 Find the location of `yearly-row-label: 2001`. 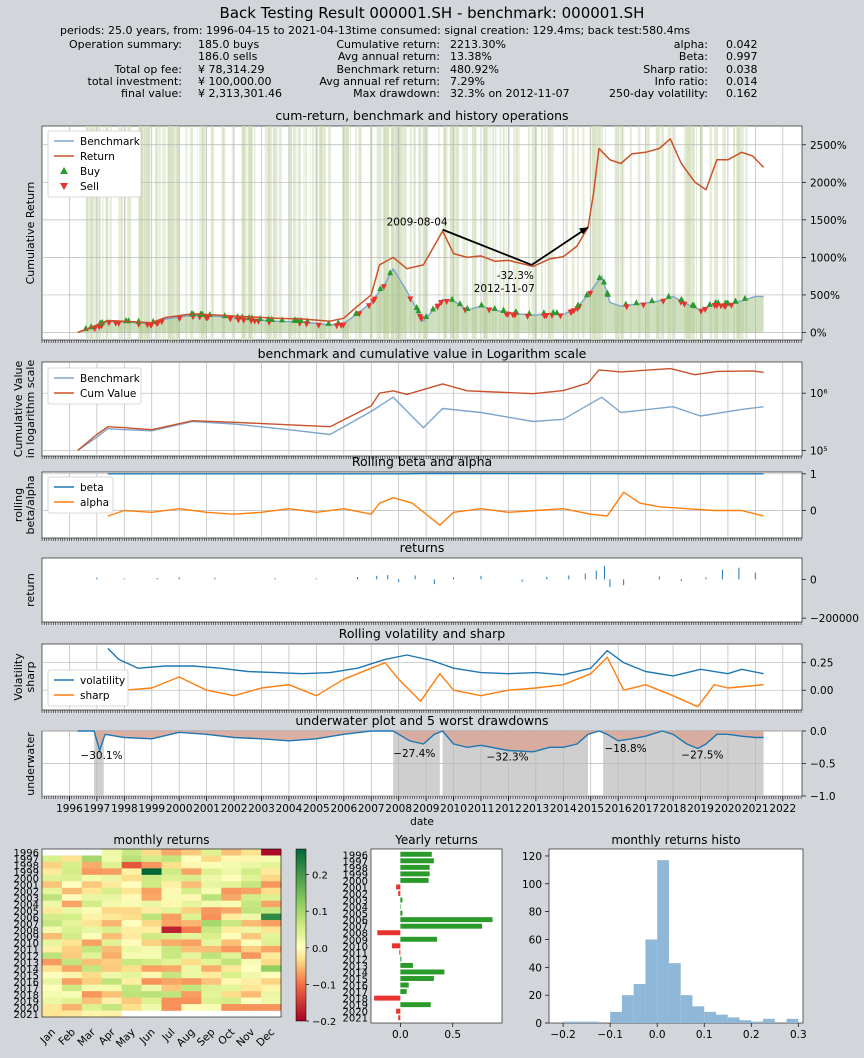

yearly-row-label: 2001 is located at coordinates (355, 888).